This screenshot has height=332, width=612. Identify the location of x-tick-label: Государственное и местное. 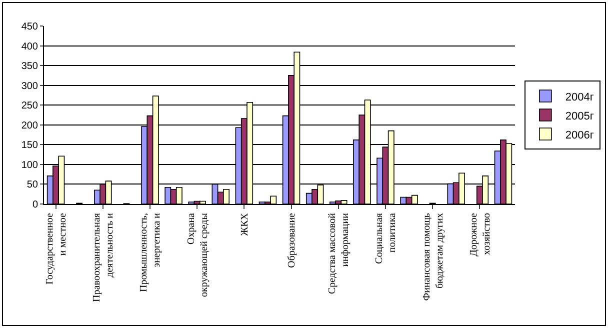
(56, 248).